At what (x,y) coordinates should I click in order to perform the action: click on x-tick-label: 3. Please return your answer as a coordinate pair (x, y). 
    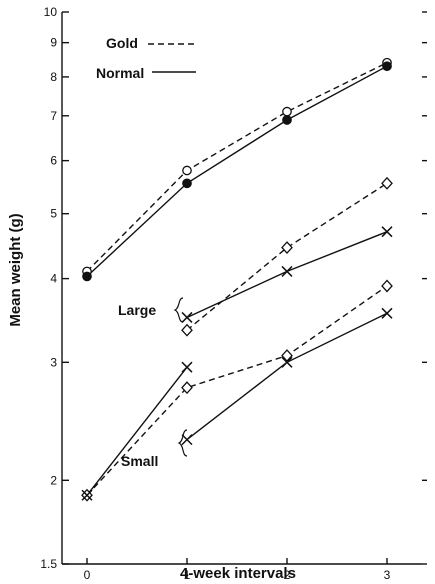
    Looking at the image, I should click on (387, 575).